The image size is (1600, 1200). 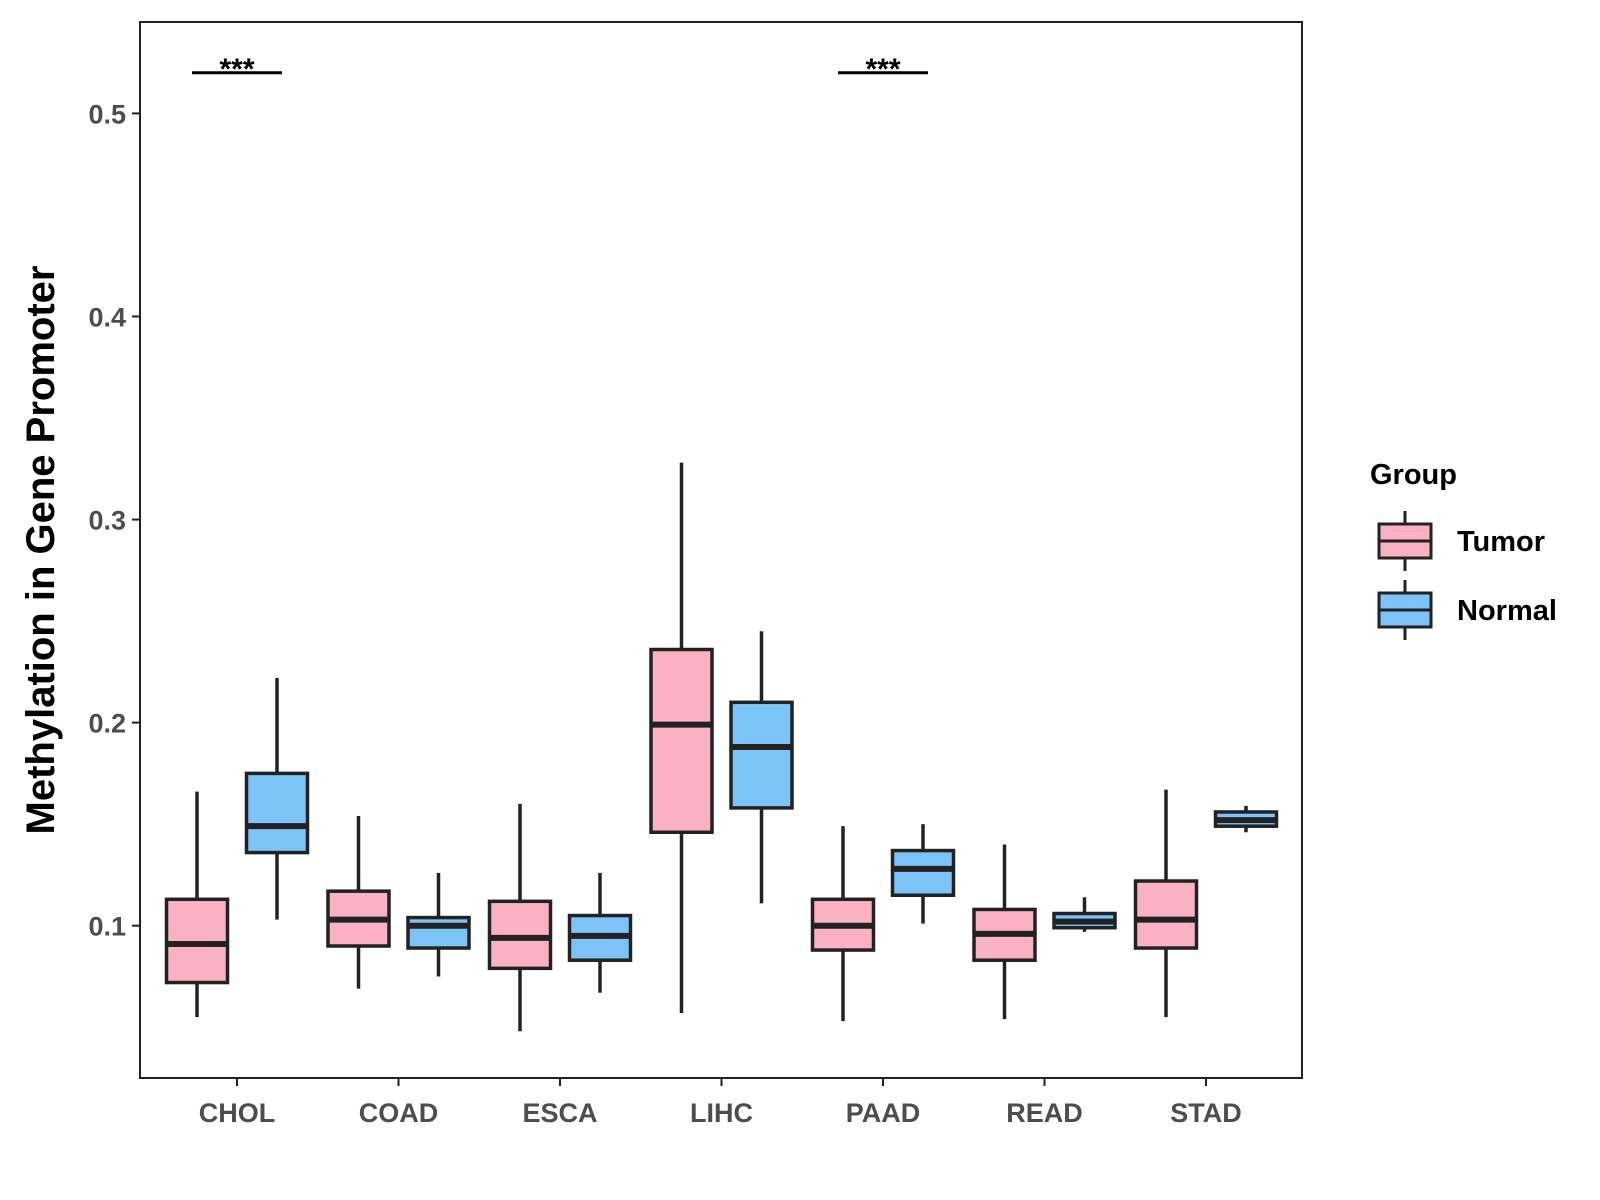 I want to click on x-tick-label: ESCA, so click(x=559, y=1113).